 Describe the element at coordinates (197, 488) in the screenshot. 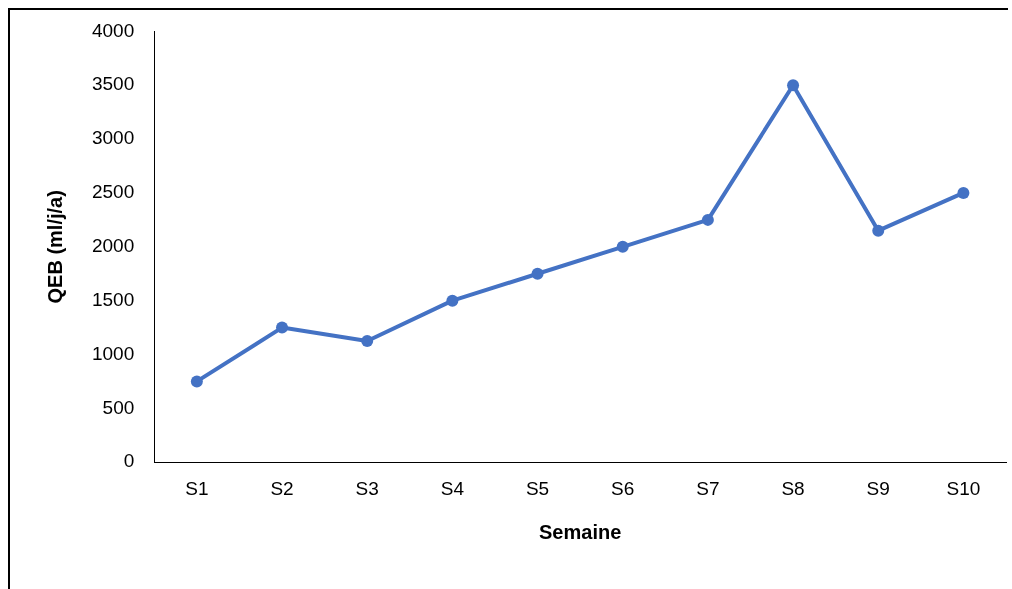

I see `x-tick-label: S1` at that location.